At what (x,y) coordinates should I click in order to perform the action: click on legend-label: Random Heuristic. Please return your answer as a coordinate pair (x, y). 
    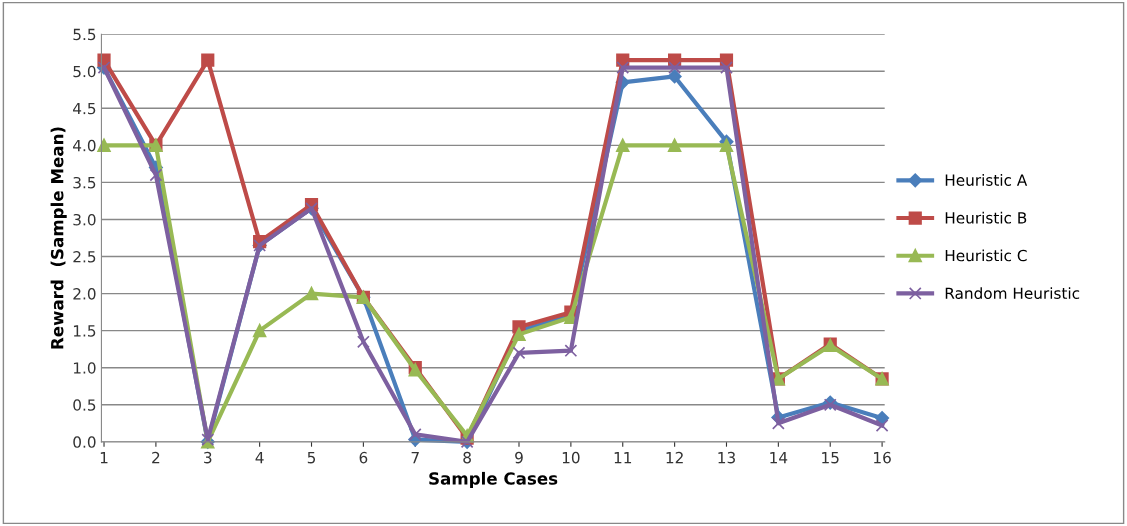
    Looking at the image, I should click on (1012, 293).